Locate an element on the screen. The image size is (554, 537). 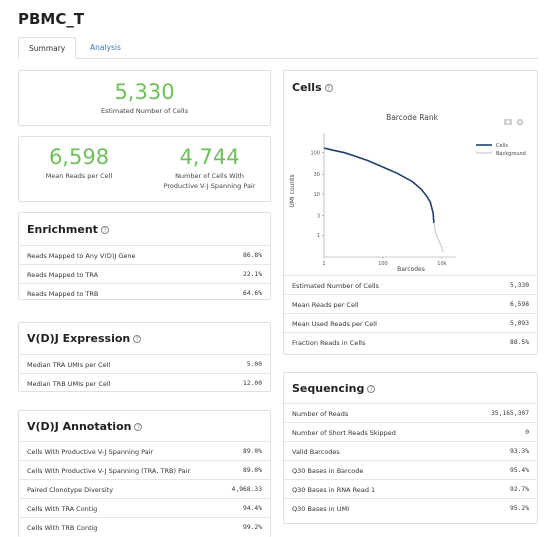
y-tick-label: 3 is located at coordinates (318, 216).